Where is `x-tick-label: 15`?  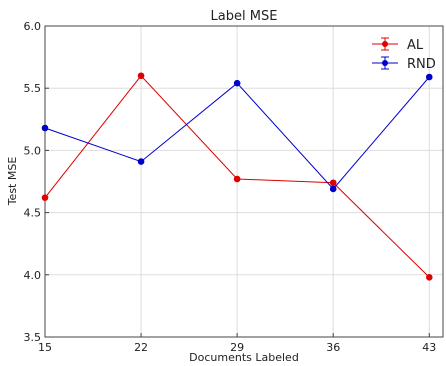
x-tick-label: 15 is located at coordinates (45, 347).